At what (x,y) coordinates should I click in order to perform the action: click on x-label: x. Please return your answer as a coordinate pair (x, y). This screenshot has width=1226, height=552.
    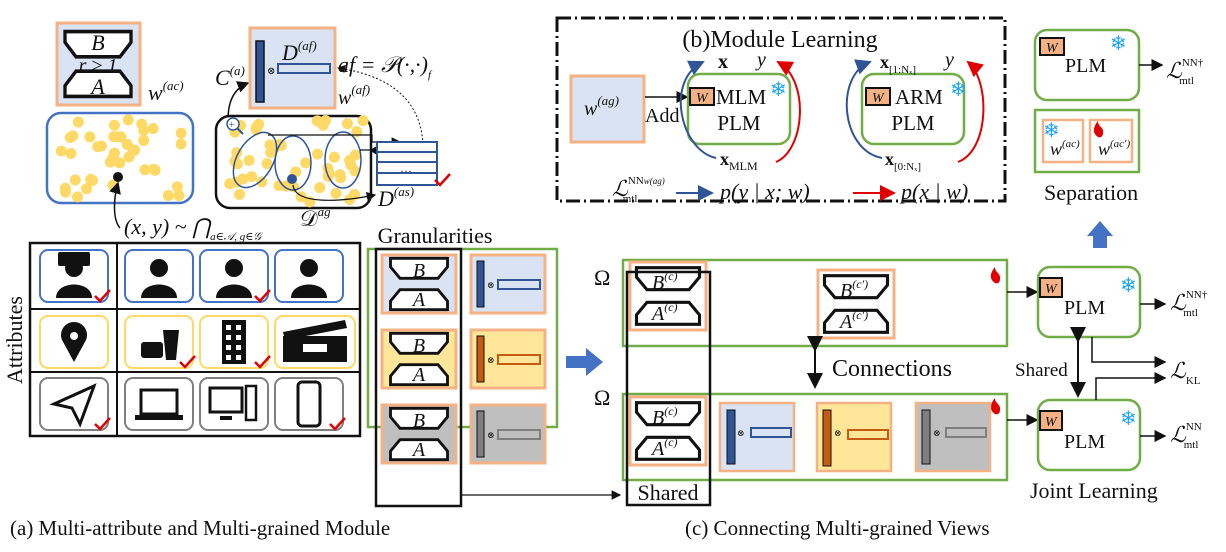
    Looking at the image, I should click on (723, 62).